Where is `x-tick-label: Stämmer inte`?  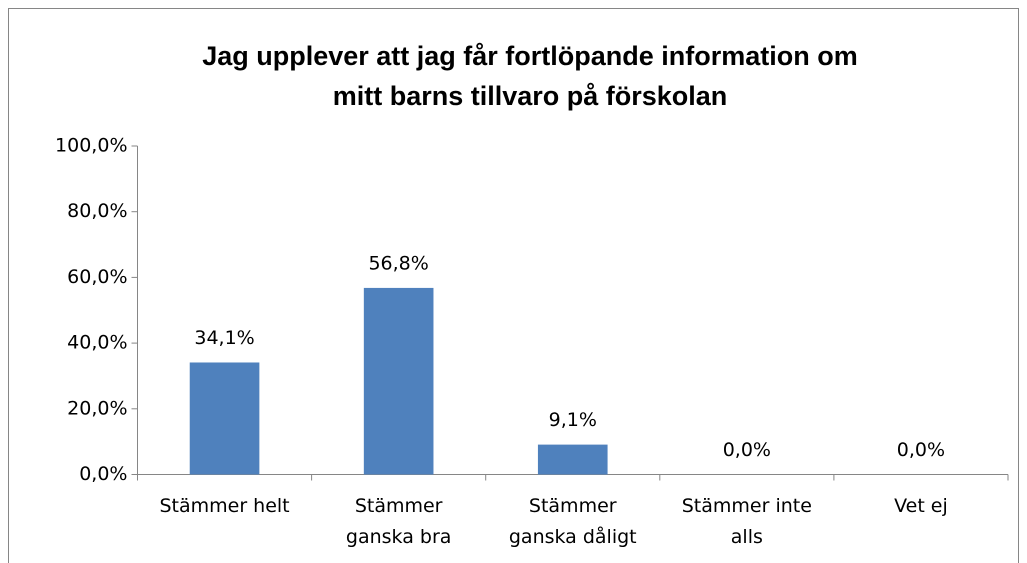
x-tick-label: Stämmer inte is located at coordinates (747, 506).